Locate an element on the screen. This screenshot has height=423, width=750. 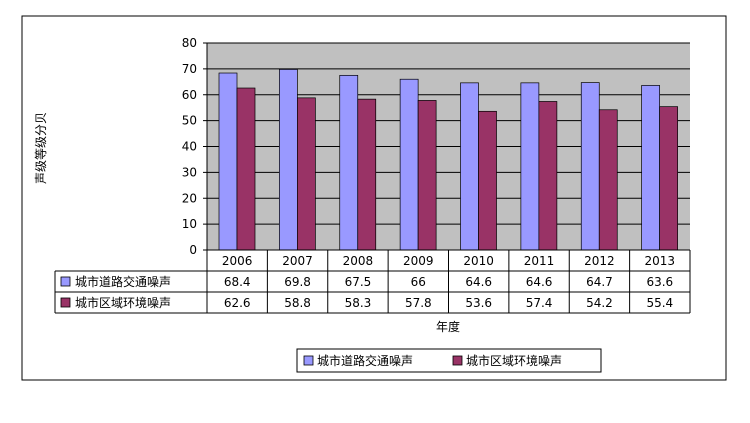
x-tick-label: 2009 is located at coordinates (418, 261).